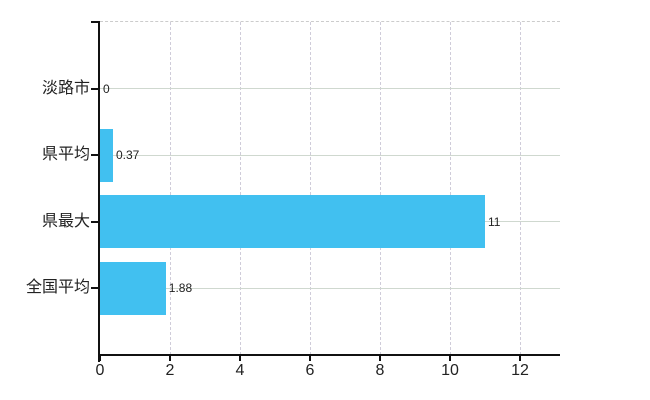 Image resolution: width=650 pixels, height=400 pixels. What do you see at coordinates (494, 221) in the screenshot?
I see `value-label: 11` at bounding box center [494, 221].